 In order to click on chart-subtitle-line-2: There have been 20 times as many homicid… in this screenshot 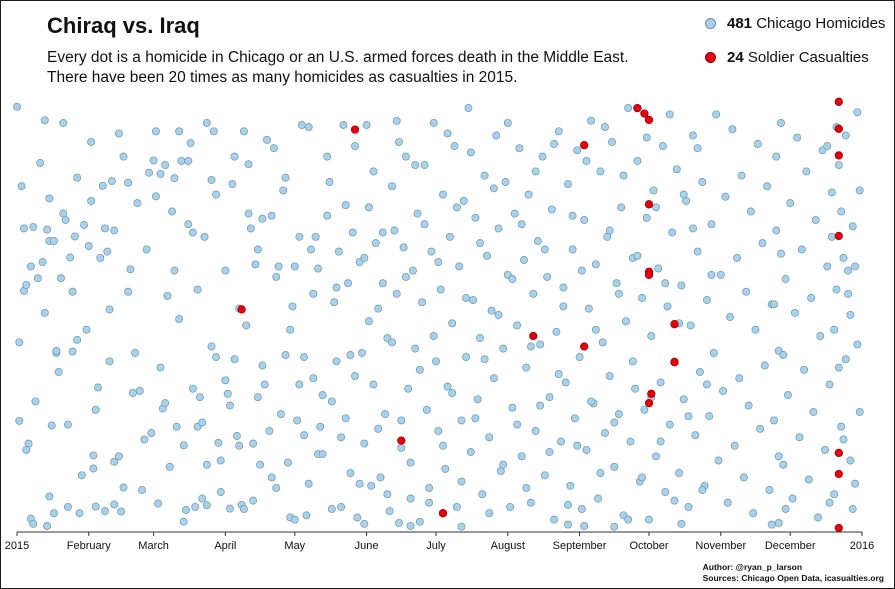, I will do `click(282, 77)`.